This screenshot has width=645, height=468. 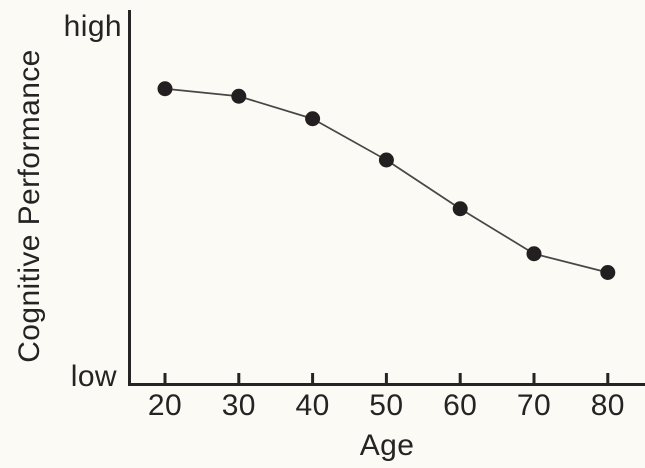 What do you see at coordinates (387, 445) in the screenshot?
I see `x-axis-title: Age` at bounding box center [387, 445].